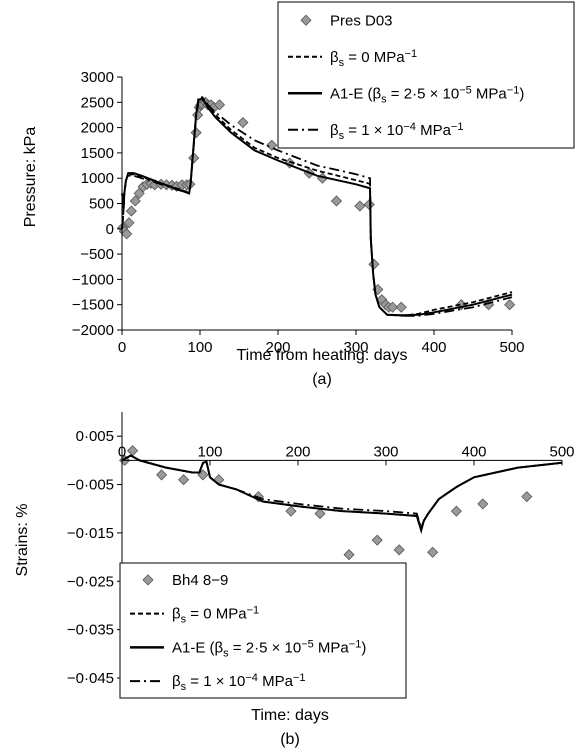 The width and height of the screenshot is (582, 755). I want to click on panel-a-y-tick-label: −1000, so click(93, 279).